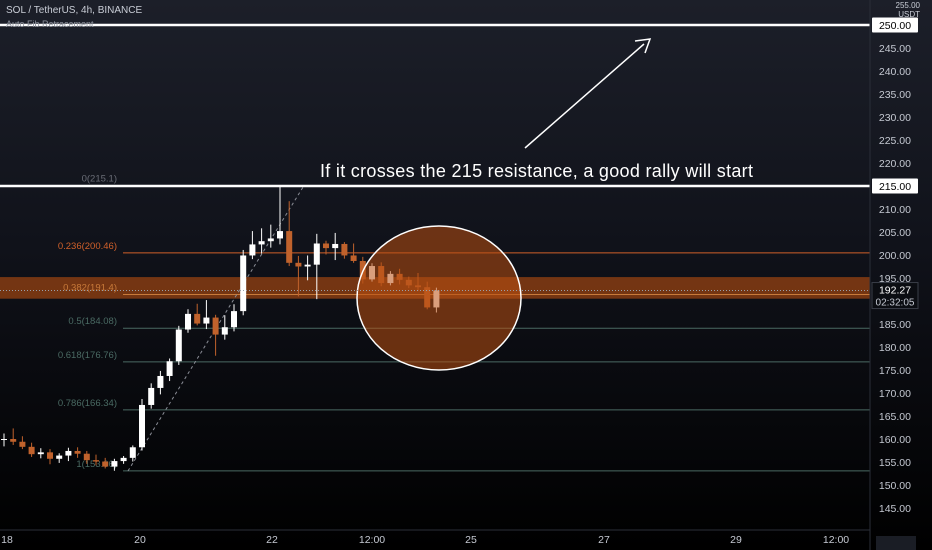 This screenshot has height=550, width=932. Describe the element at coordinates (895, 233) in the screenshot. I see `price-tick-label: 205.00` at that location.